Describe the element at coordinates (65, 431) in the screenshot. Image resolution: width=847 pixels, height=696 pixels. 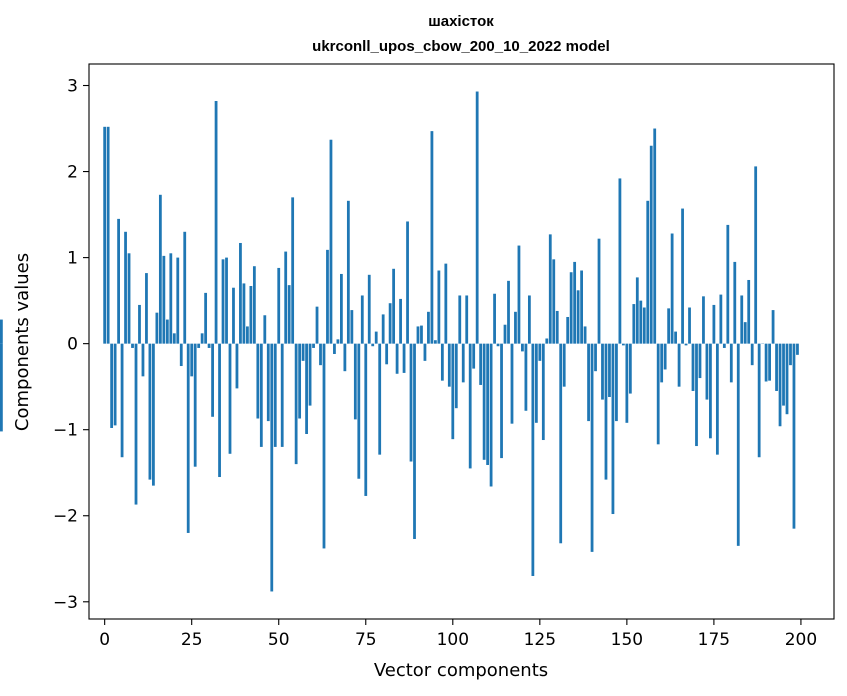
I see `y-tick-label--1: −1` at that location.